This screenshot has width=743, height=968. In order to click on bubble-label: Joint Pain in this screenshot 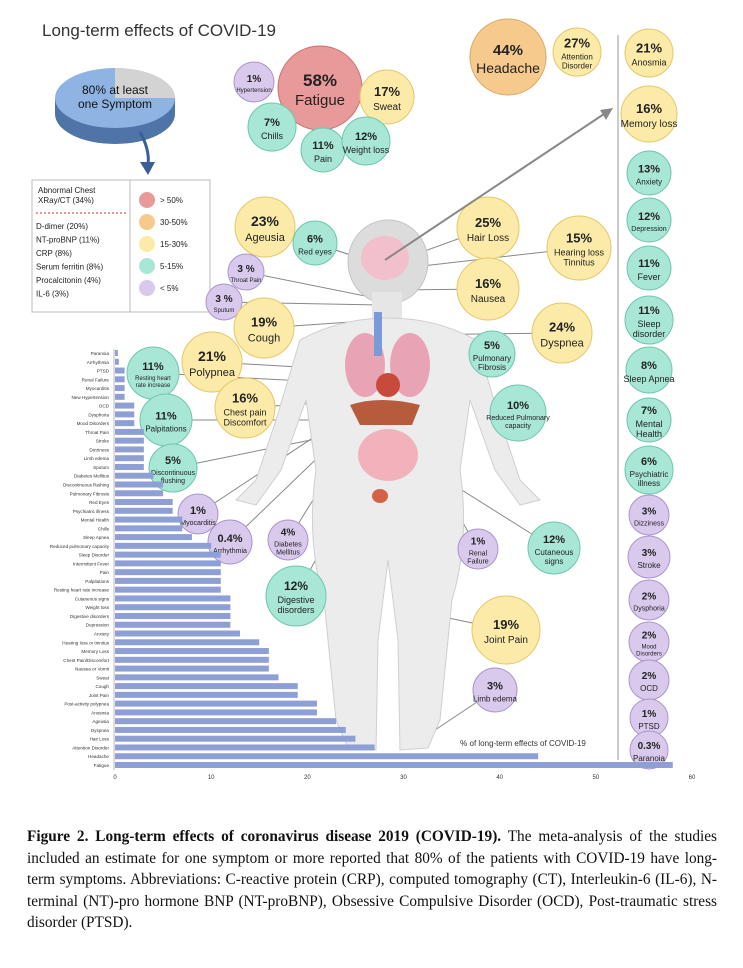, I will do `click(506, 640)`.